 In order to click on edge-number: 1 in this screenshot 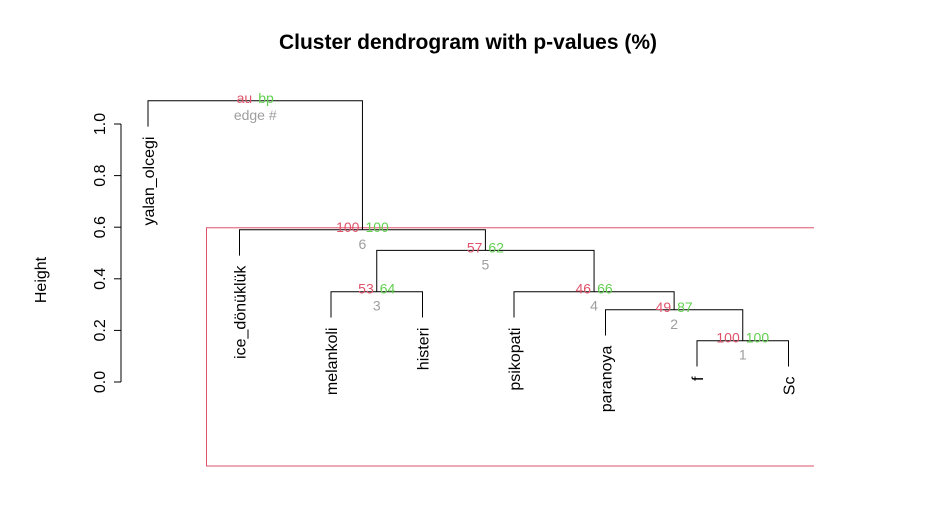, I will do `click(743, 355)`.